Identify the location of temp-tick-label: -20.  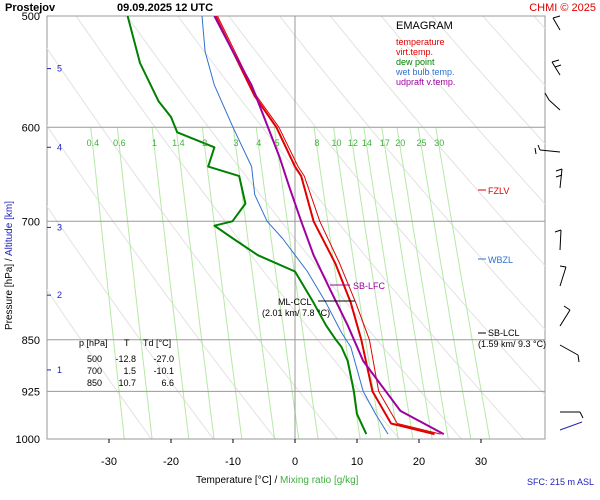
(171, 462).